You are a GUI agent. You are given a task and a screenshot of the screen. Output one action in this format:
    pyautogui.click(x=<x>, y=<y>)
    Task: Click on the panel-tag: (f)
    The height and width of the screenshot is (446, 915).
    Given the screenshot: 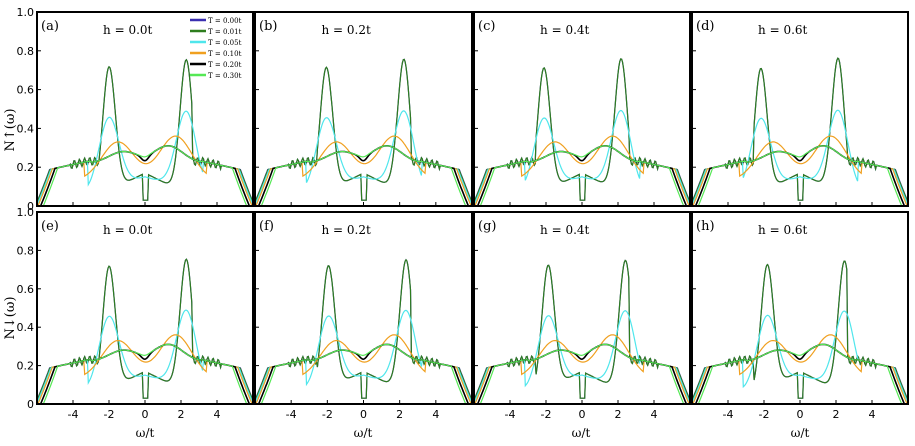 What is the action you would take?
    pyautogui.click(x=266, y=226)
    